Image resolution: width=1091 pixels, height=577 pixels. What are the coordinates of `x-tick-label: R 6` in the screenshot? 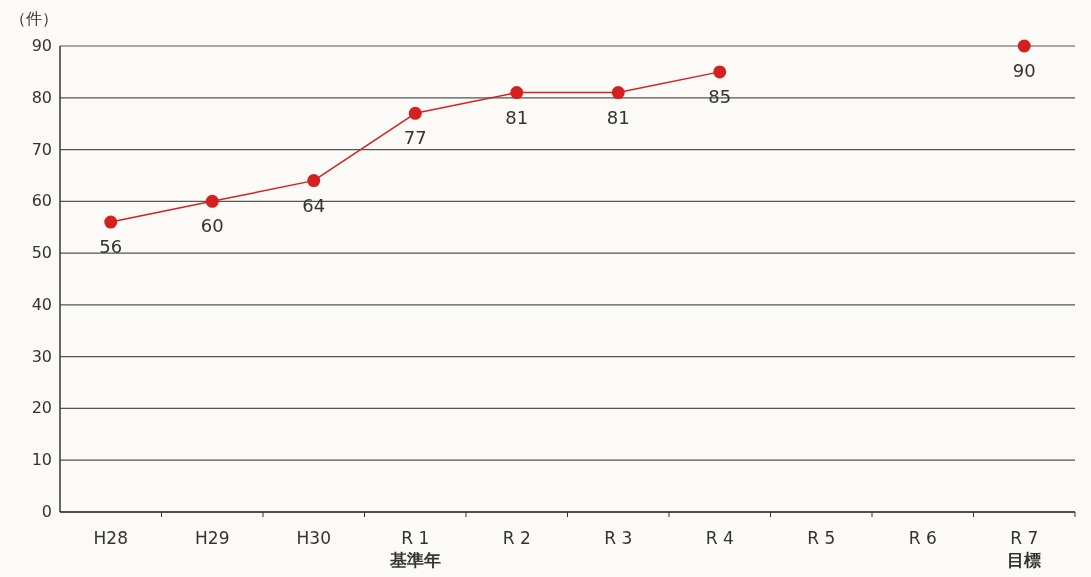 It's located at (922, 538).